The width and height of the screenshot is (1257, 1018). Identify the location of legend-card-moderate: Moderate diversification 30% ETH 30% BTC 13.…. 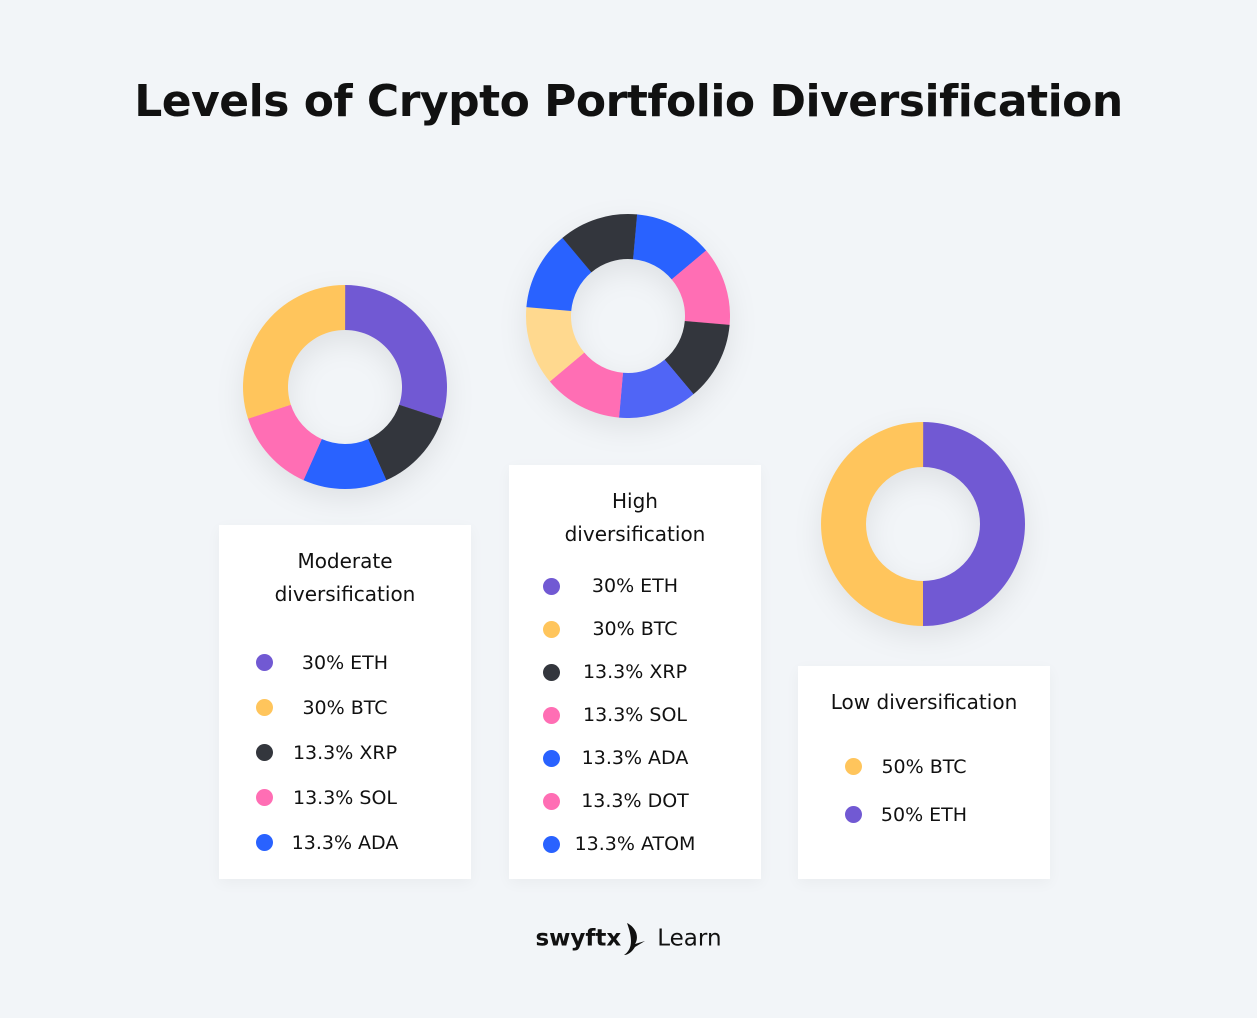
(345, 702).